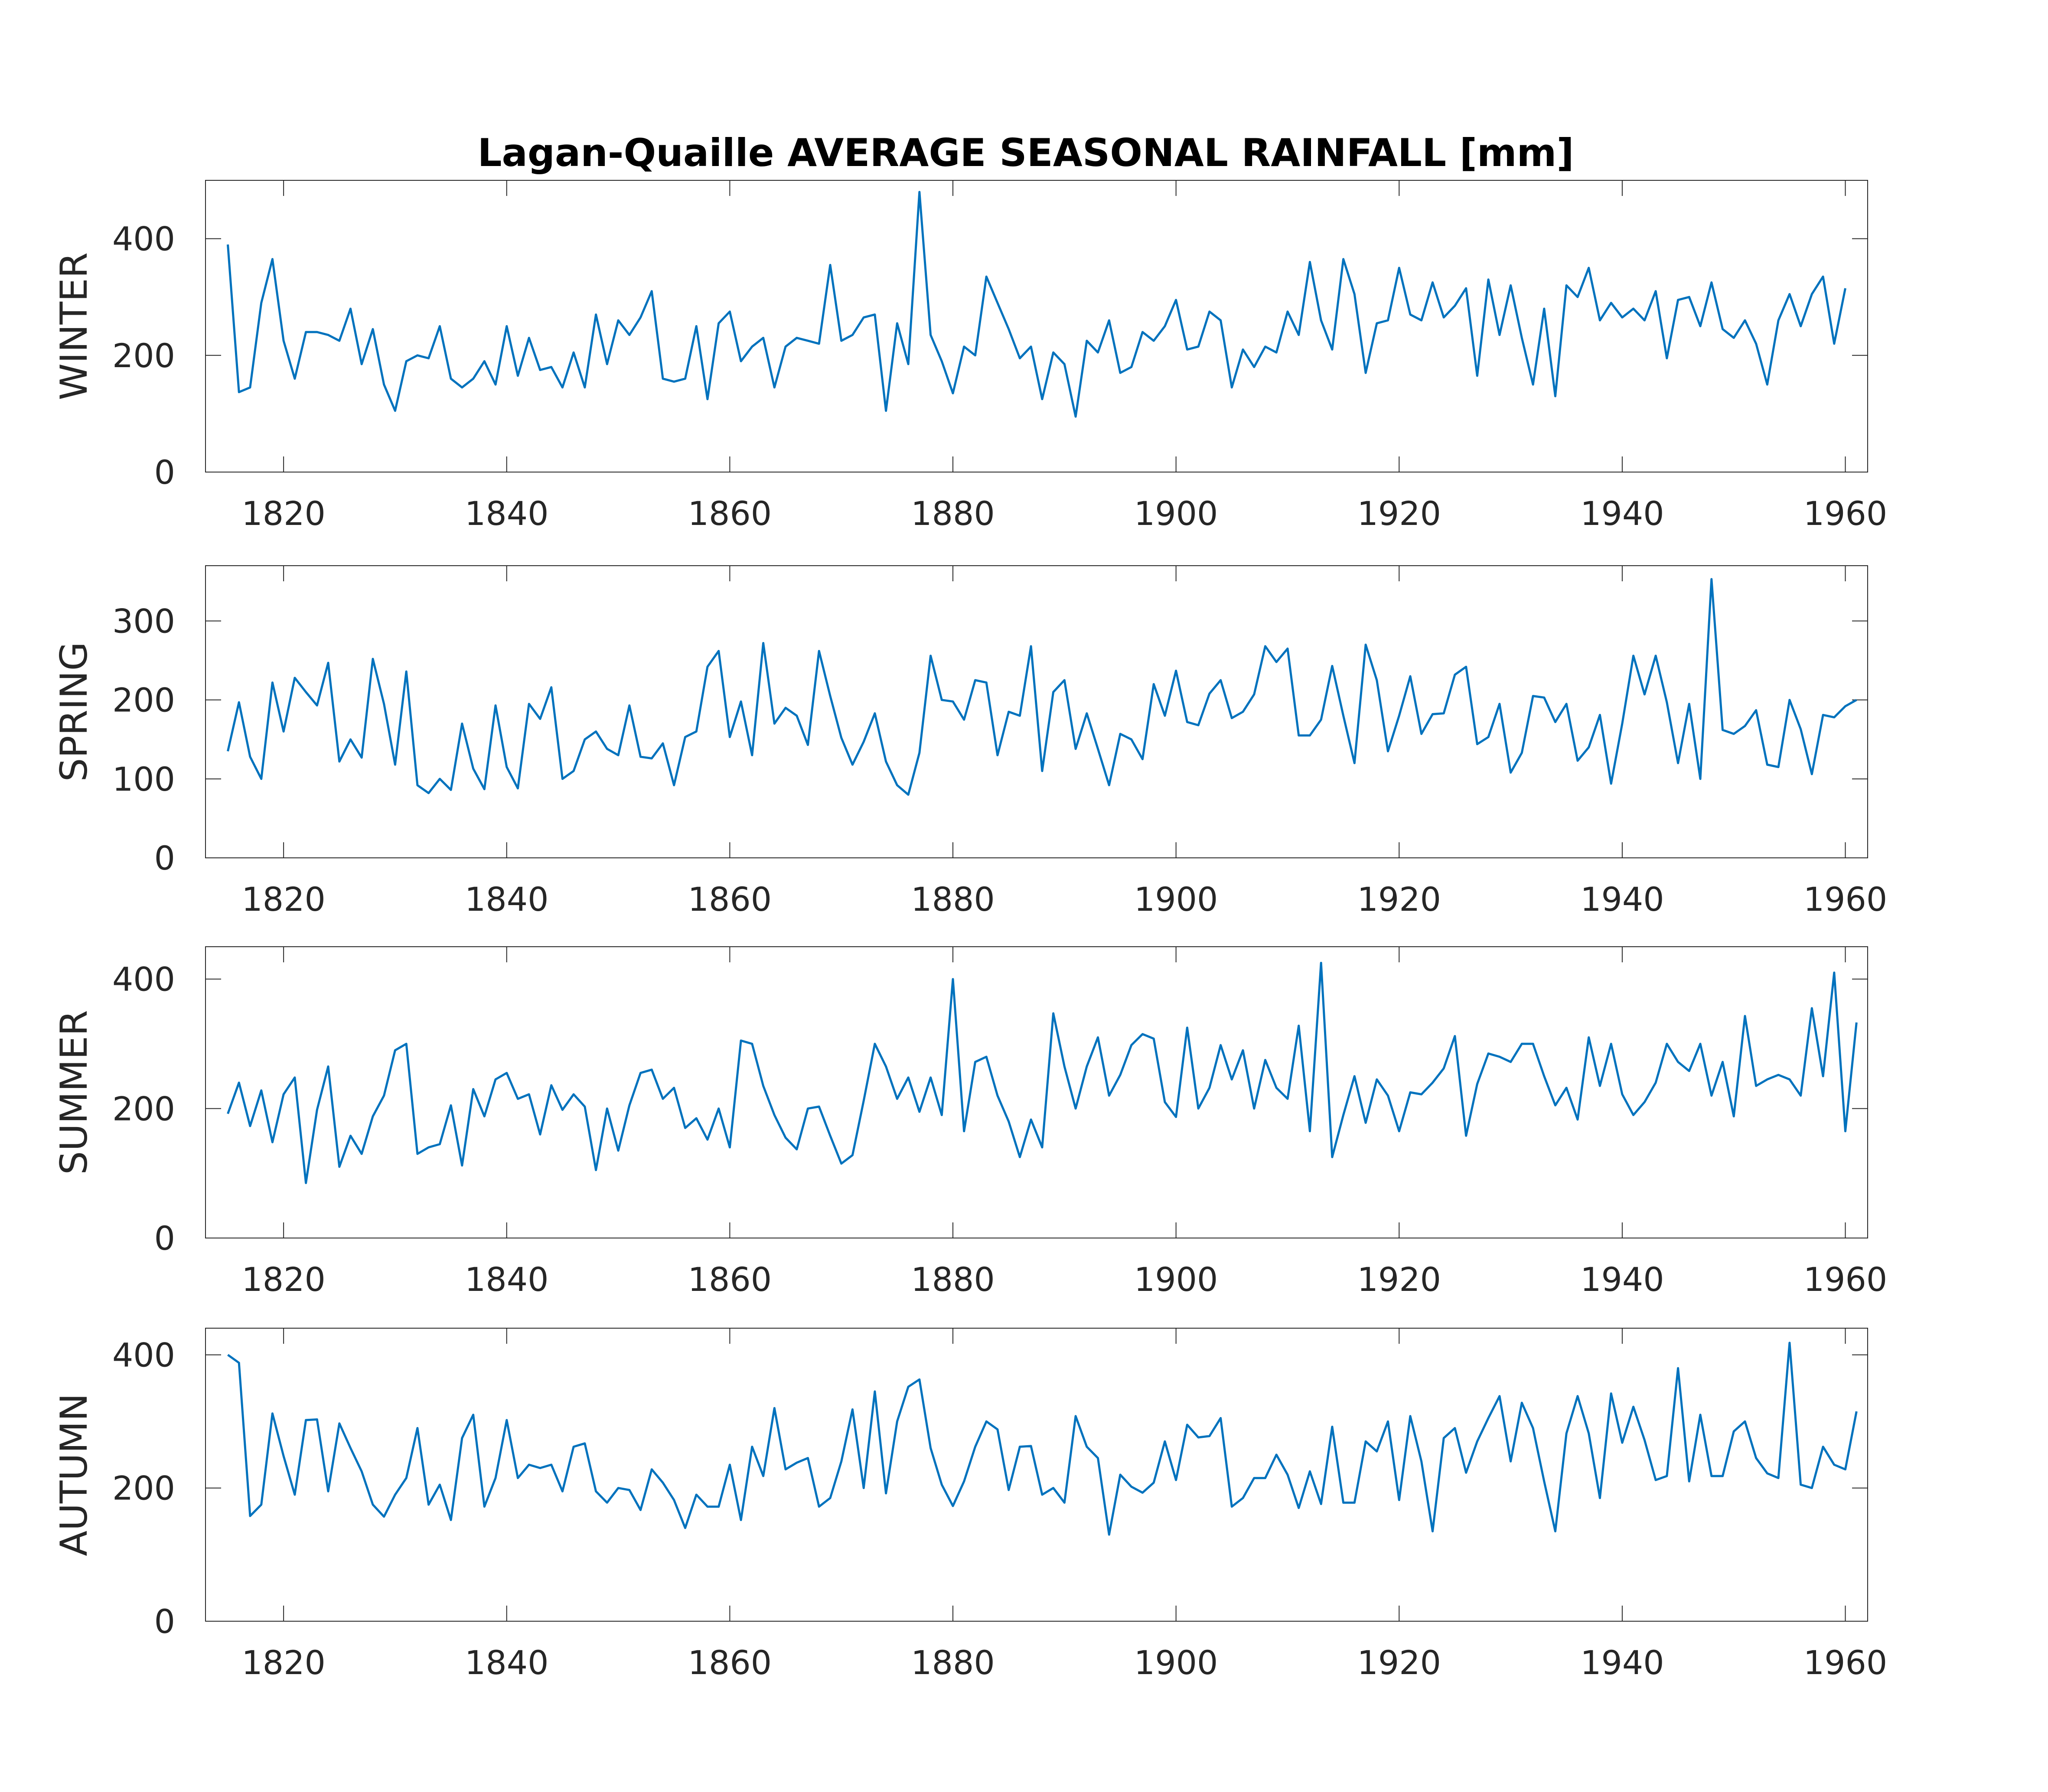 Image resolution: width=2048 pixels, height=1792 pixels. What do you see at coordinates (1176, 899) in the screenshot?
I see `spring-xtick-label-1900: 1900` at bounding box center [1176, 899].